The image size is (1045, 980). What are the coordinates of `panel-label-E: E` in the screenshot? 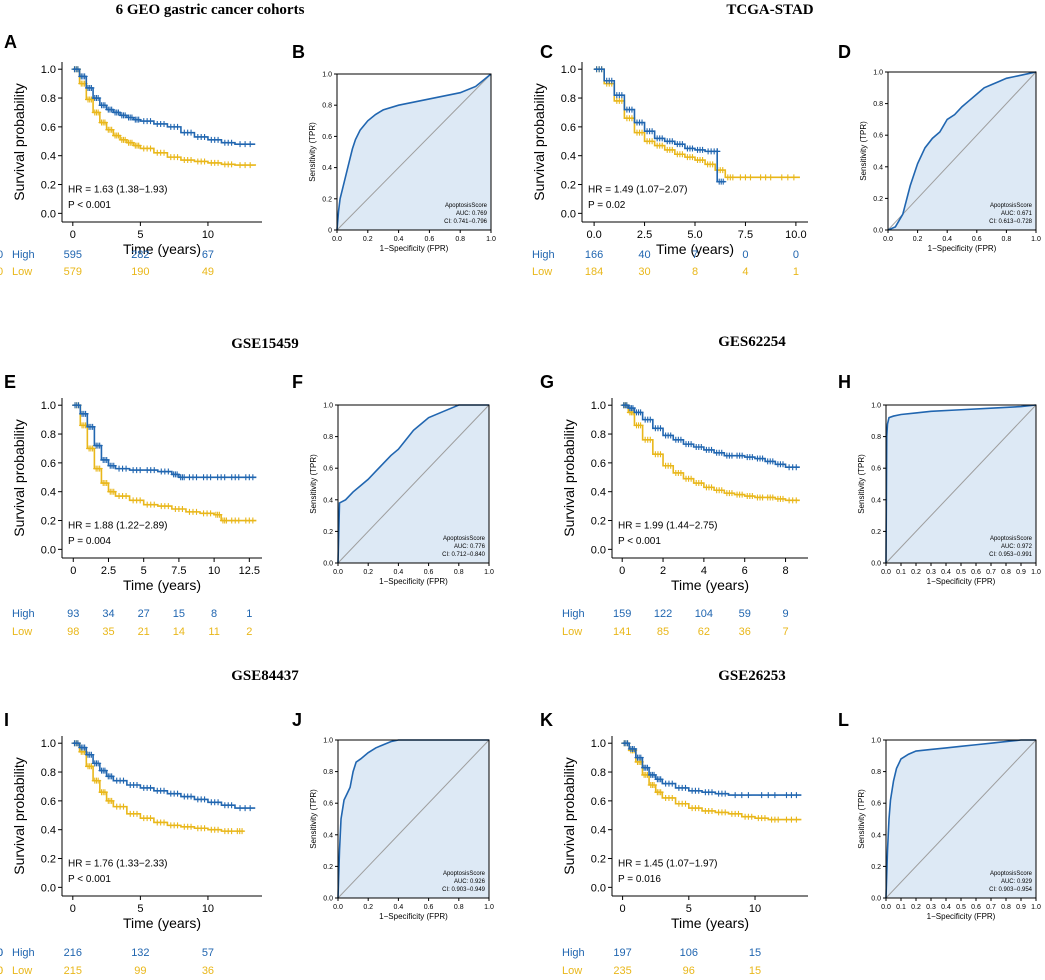 It's located at (10, 382).